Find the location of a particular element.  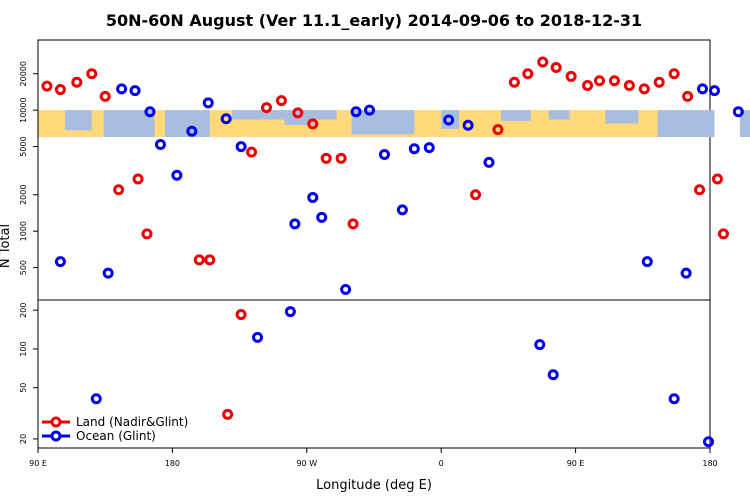

y-tick-label: 1000 is located at coordinates (23, 231).